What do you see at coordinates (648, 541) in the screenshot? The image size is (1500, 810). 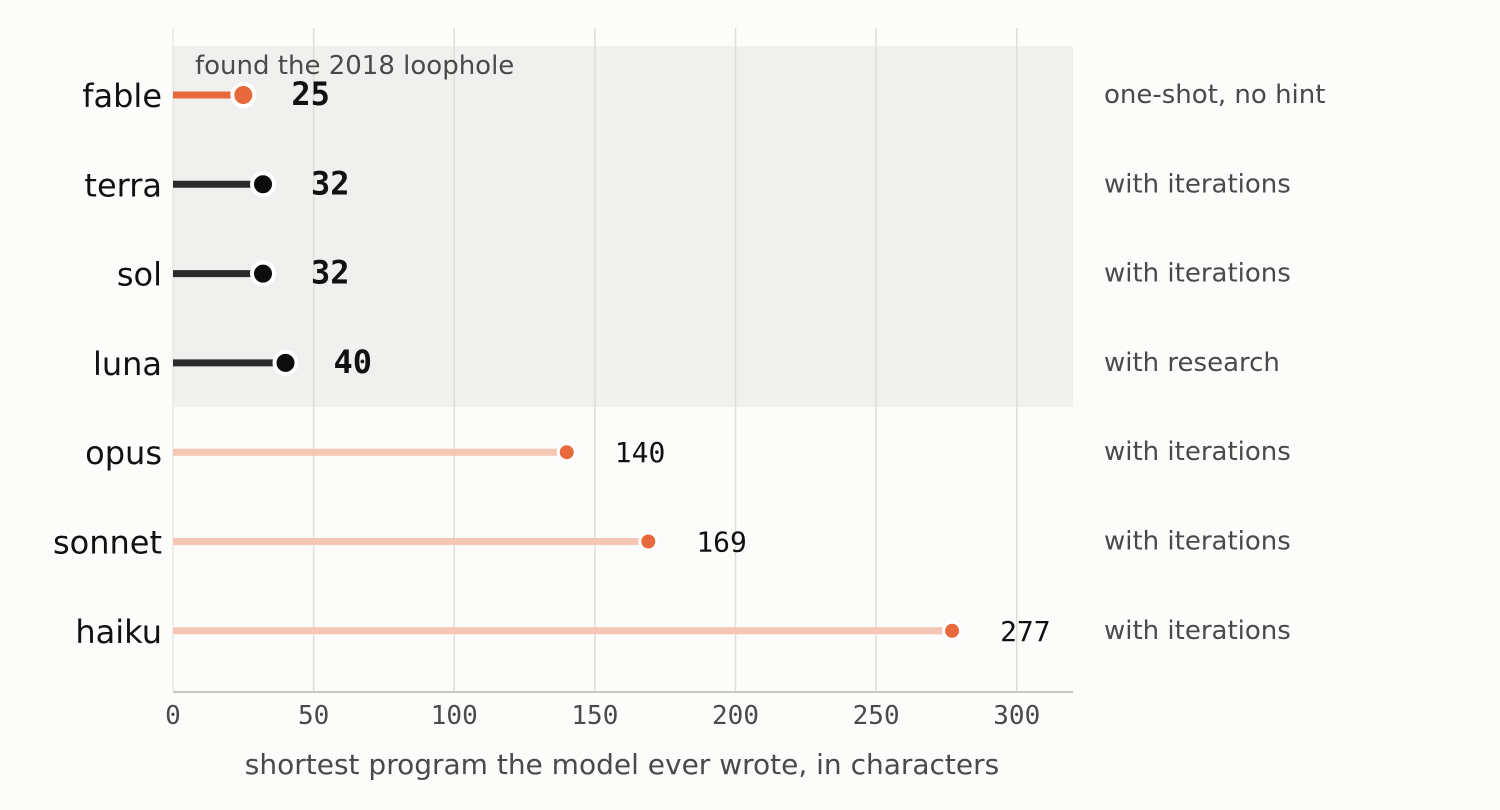 I see `dot-sonnet` at bounding box center [648, 541].